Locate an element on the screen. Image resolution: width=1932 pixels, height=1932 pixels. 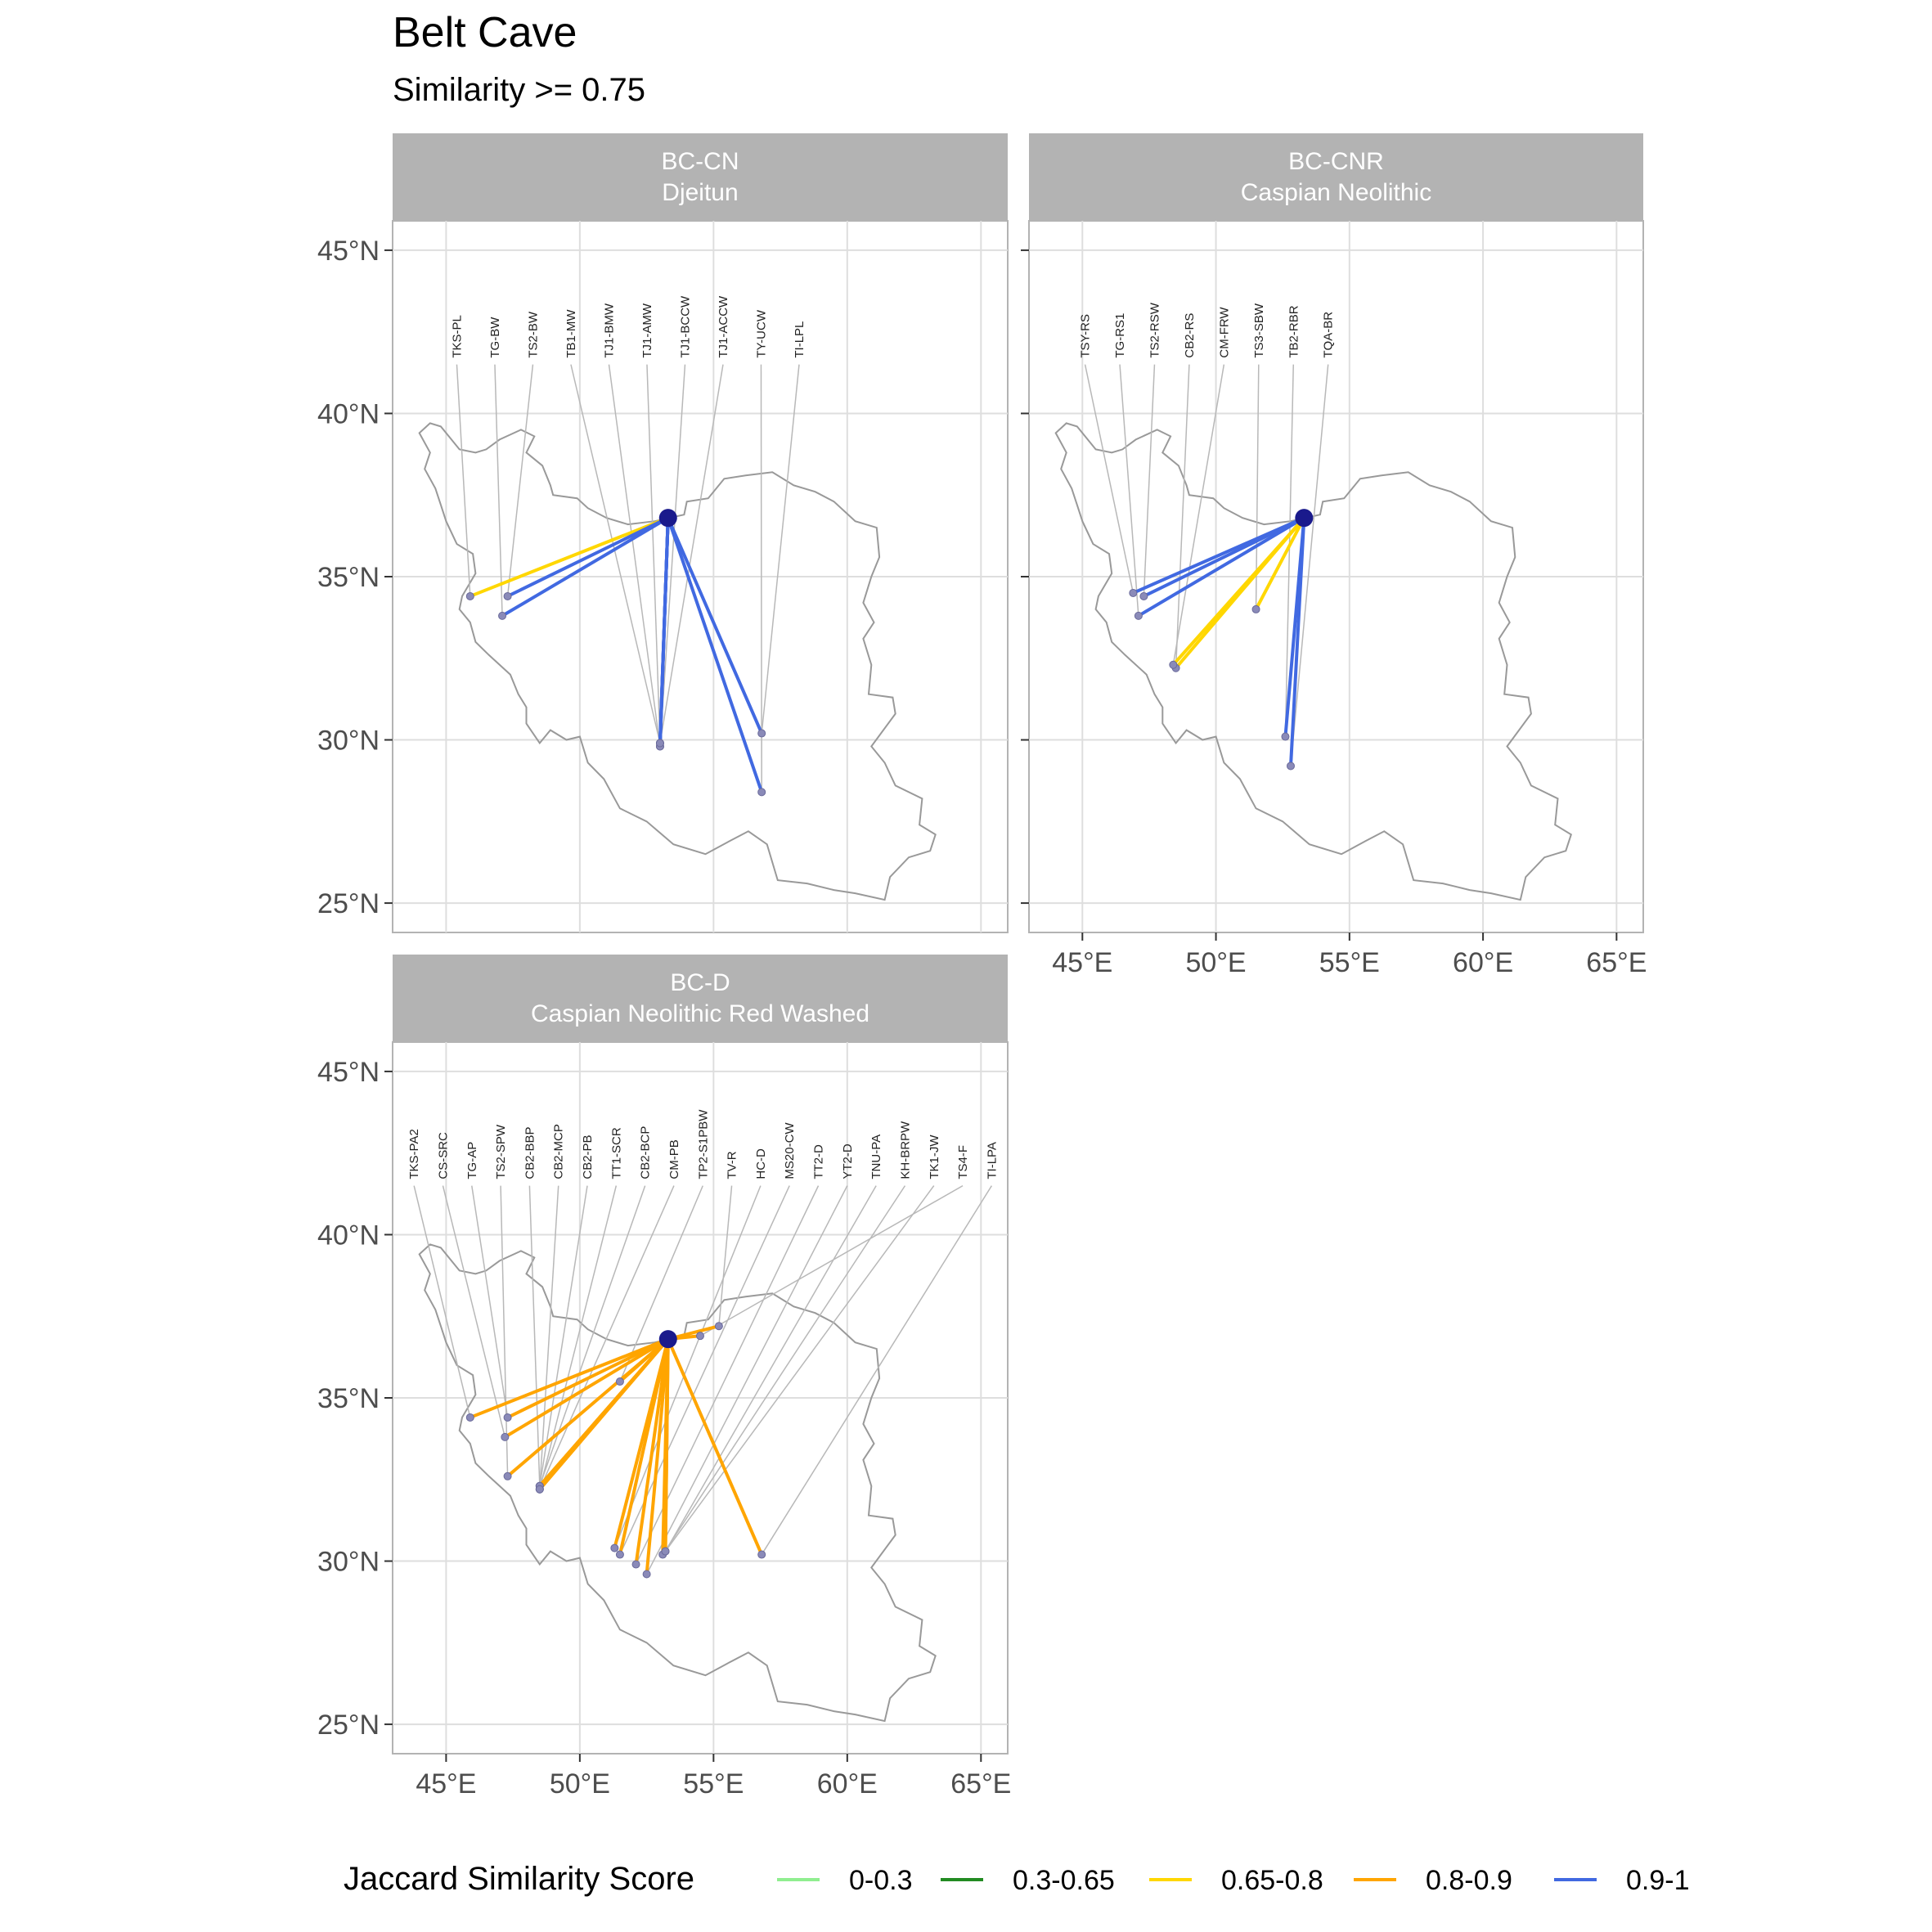
site-label: CB2-BCP is located at coordinates (646, 1153).